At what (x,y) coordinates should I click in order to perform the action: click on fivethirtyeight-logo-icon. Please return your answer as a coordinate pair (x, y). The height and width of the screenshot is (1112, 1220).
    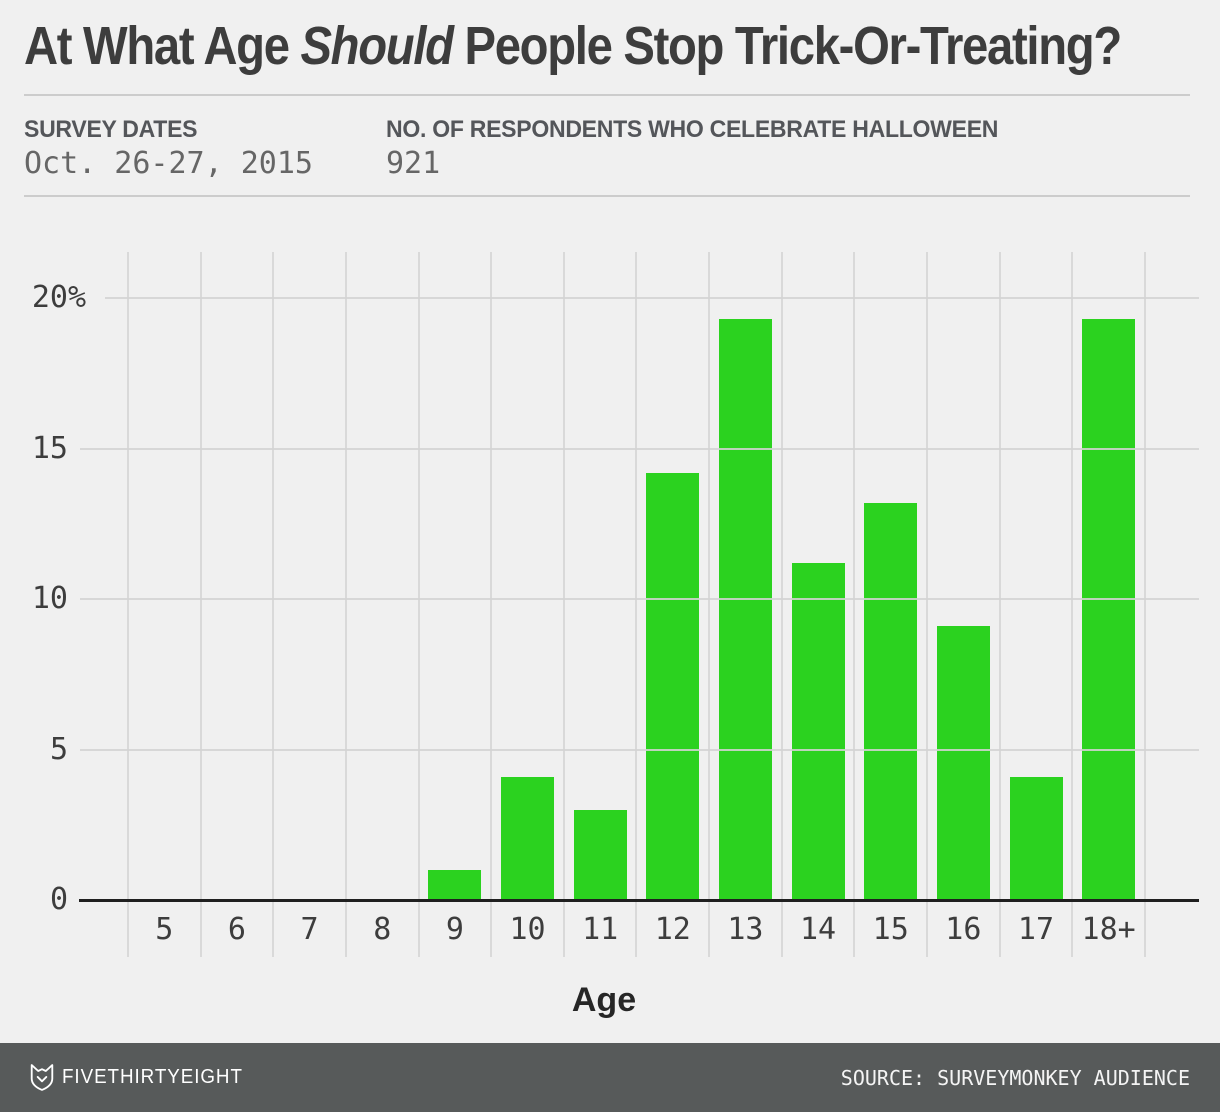
    Looking at the image, I should click on (42, 1077).